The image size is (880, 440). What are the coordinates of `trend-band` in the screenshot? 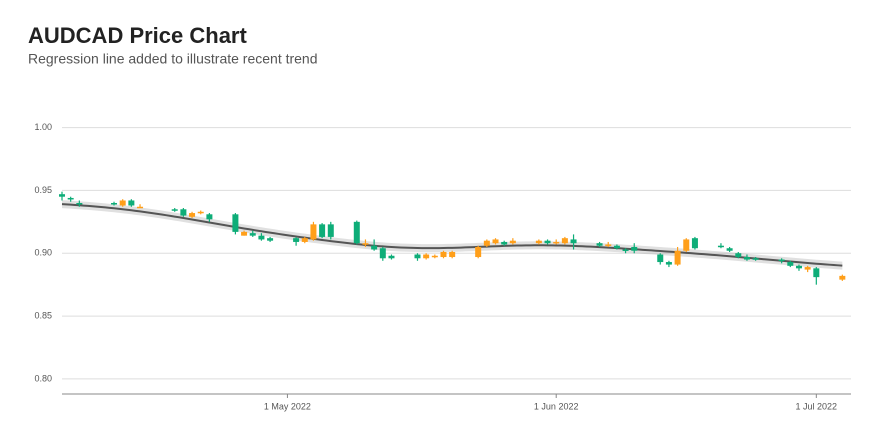 It's located at (452, 235).